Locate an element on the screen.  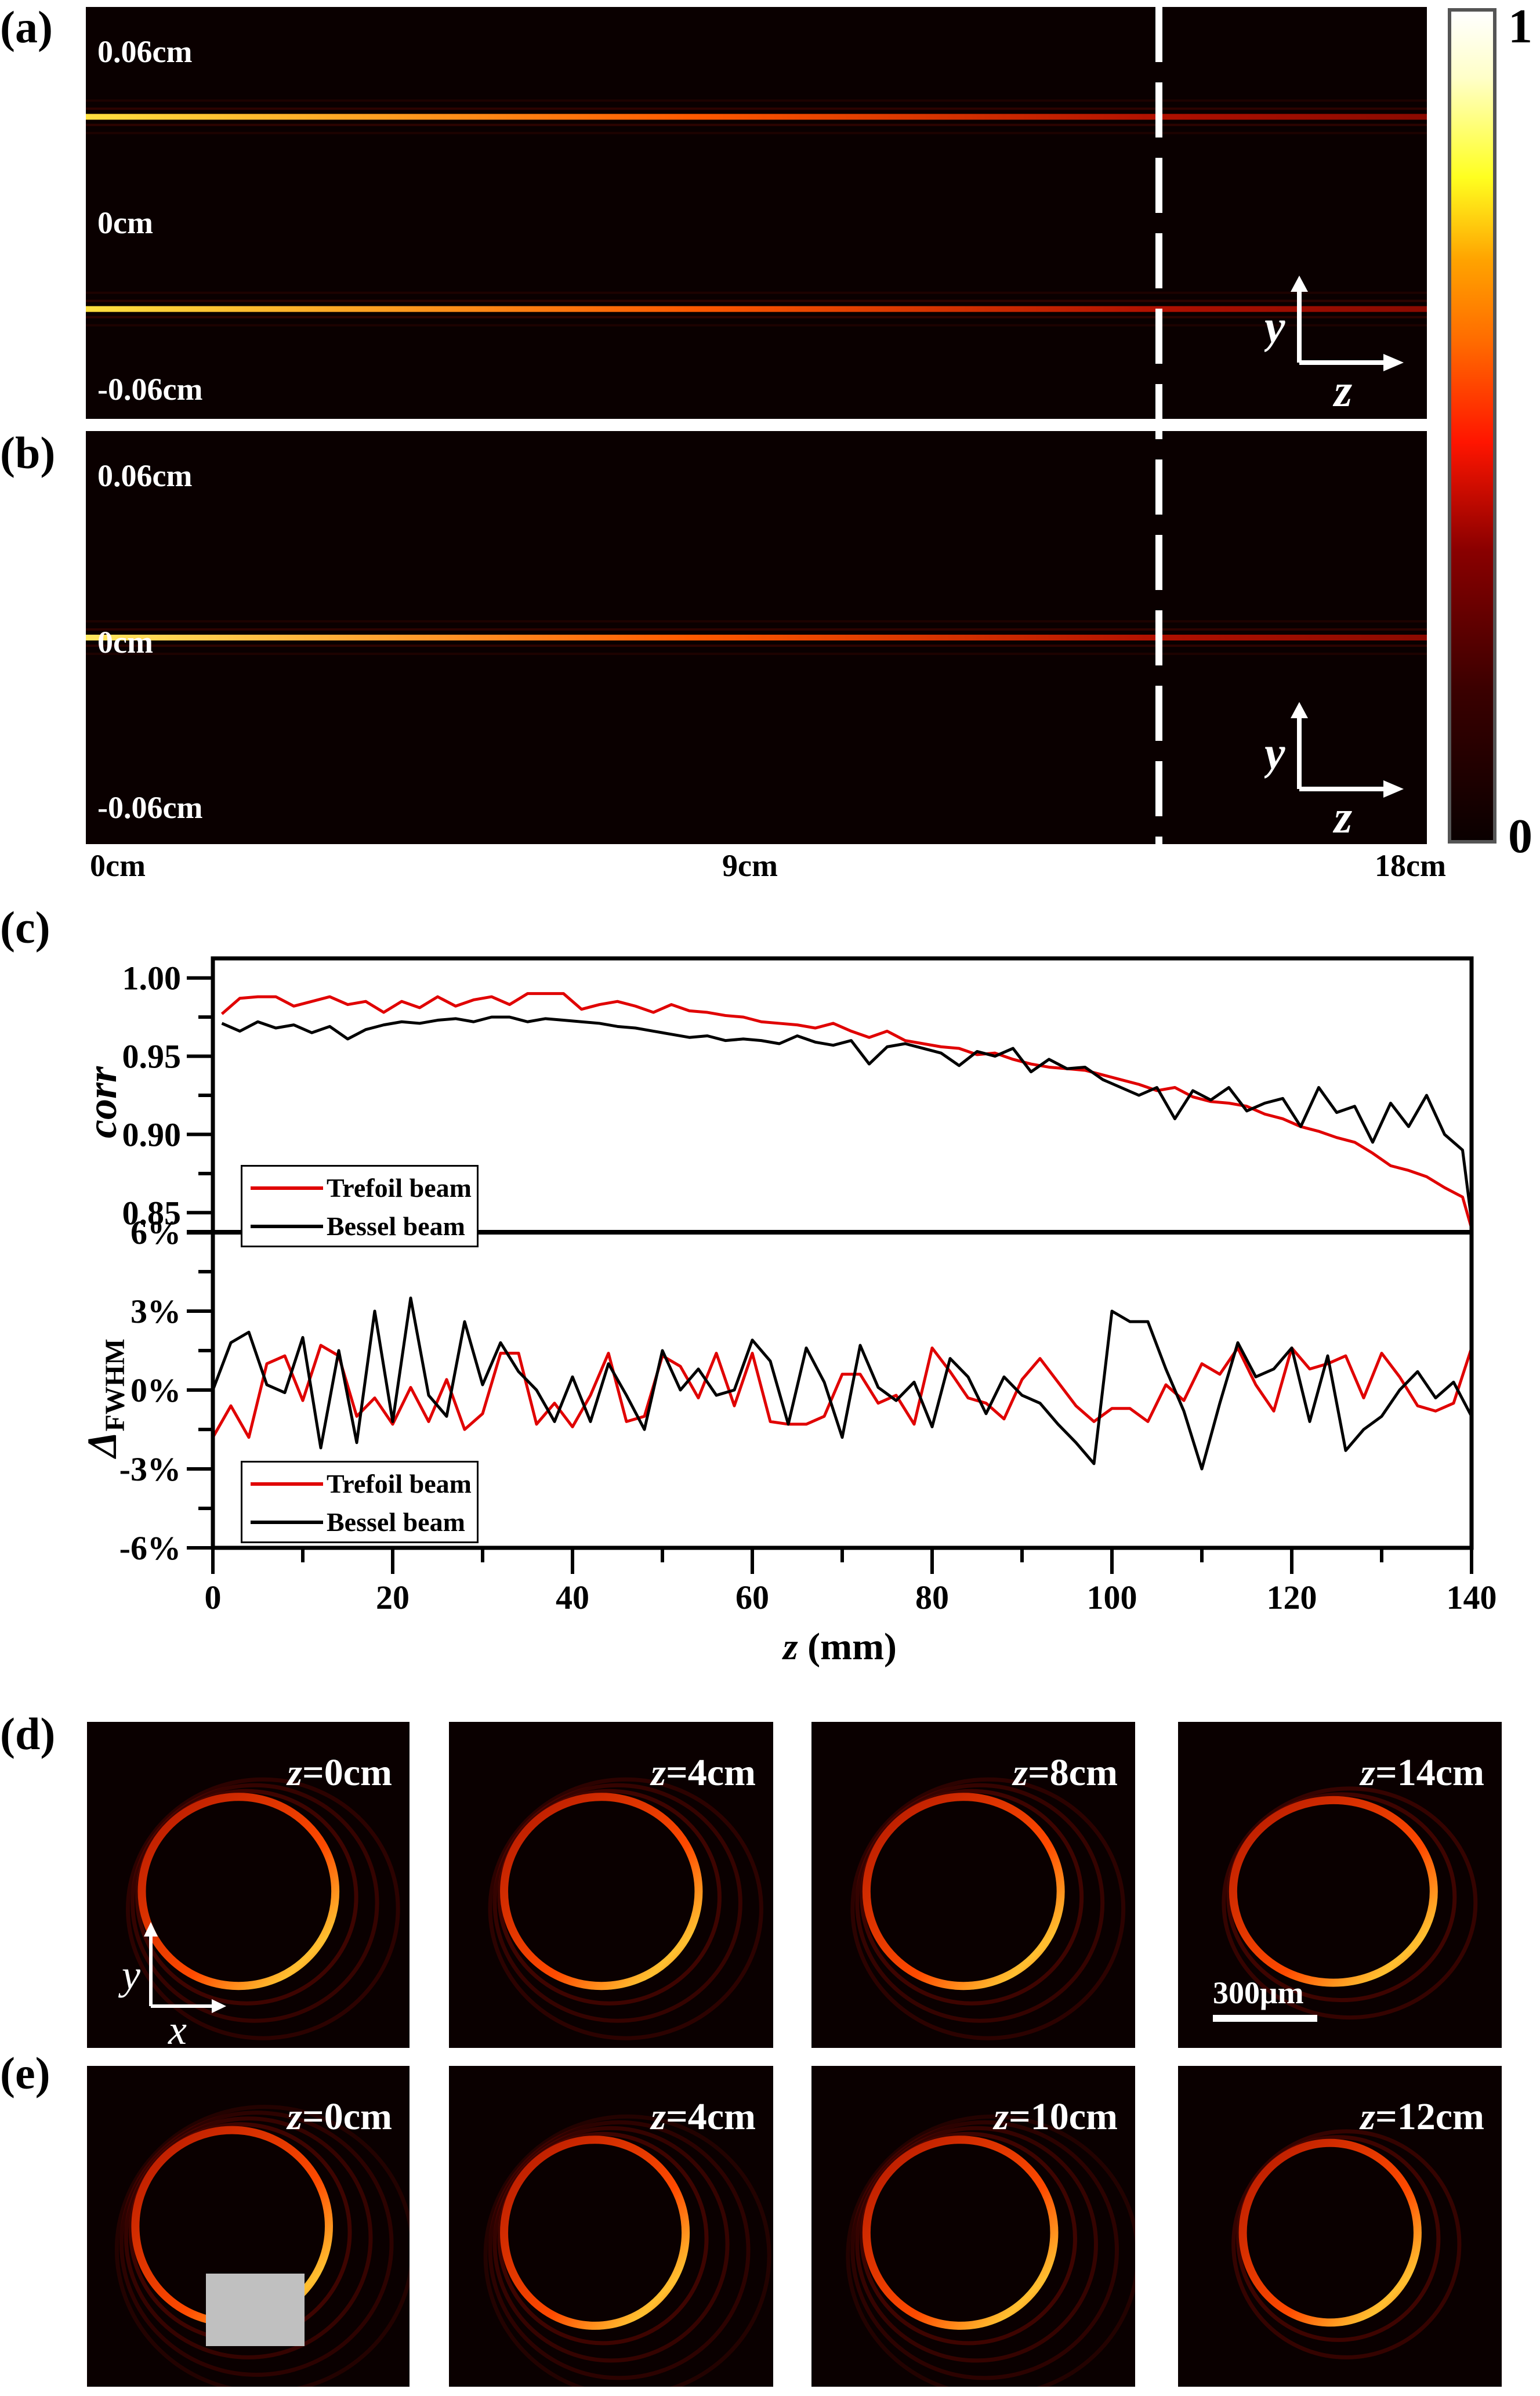
beam-profile-d-3: z=14cm 300μm is located at coordinates (1340, 1885).